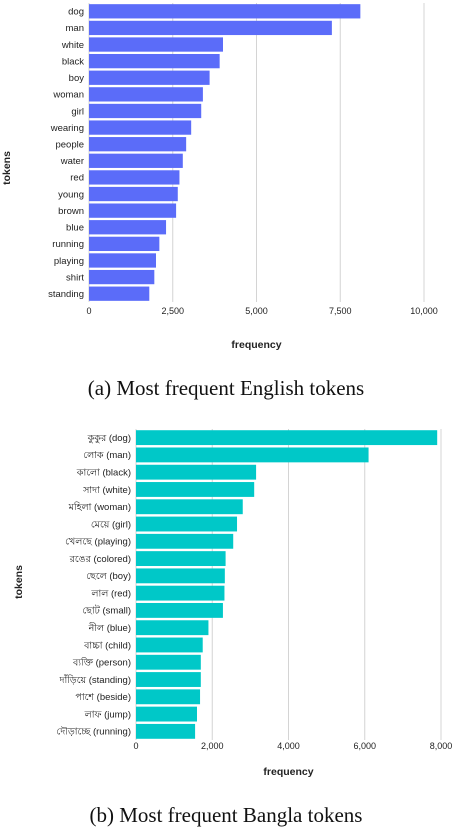  Describe the element at coordinates (77, 78) in the screenshot. I see `english-category-label: boy` at that location.